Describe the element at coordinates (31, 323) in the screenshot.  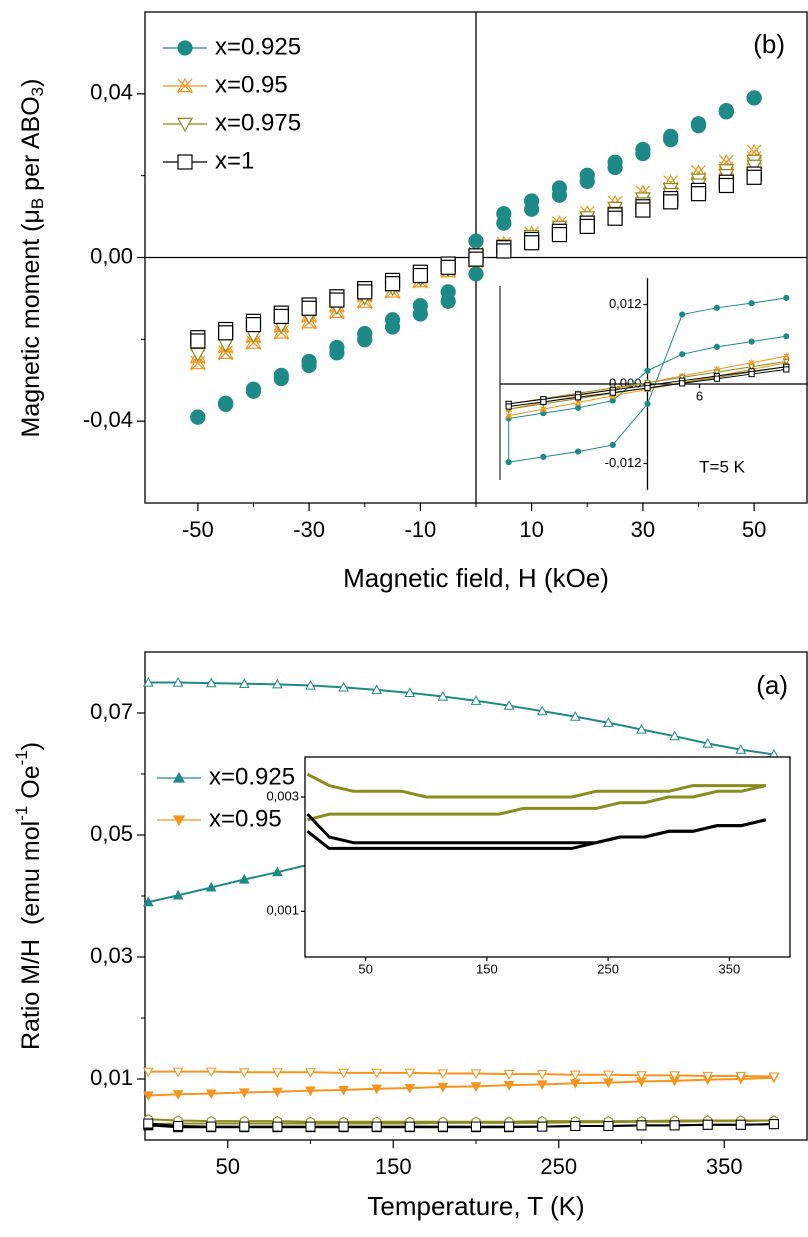
I see `y-axis-title-part: Magnetic moment (μ` at that location.